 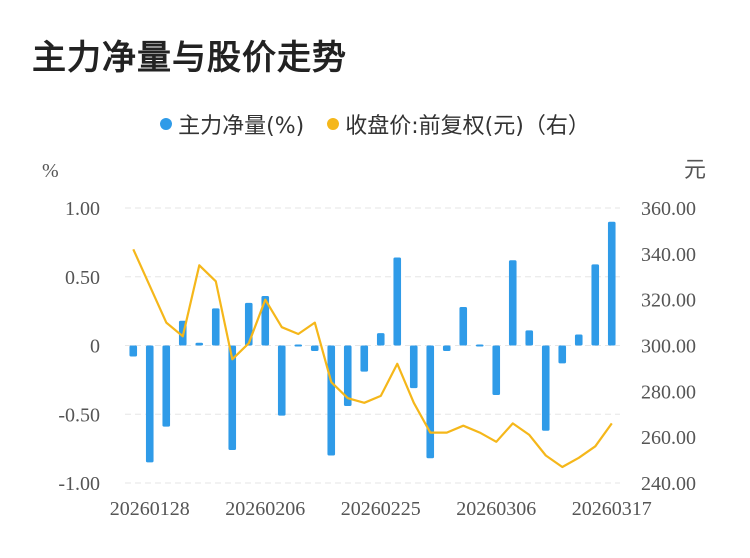 I want to click on left-axis-tick-label: -0.50, so click(x=79, y=415).